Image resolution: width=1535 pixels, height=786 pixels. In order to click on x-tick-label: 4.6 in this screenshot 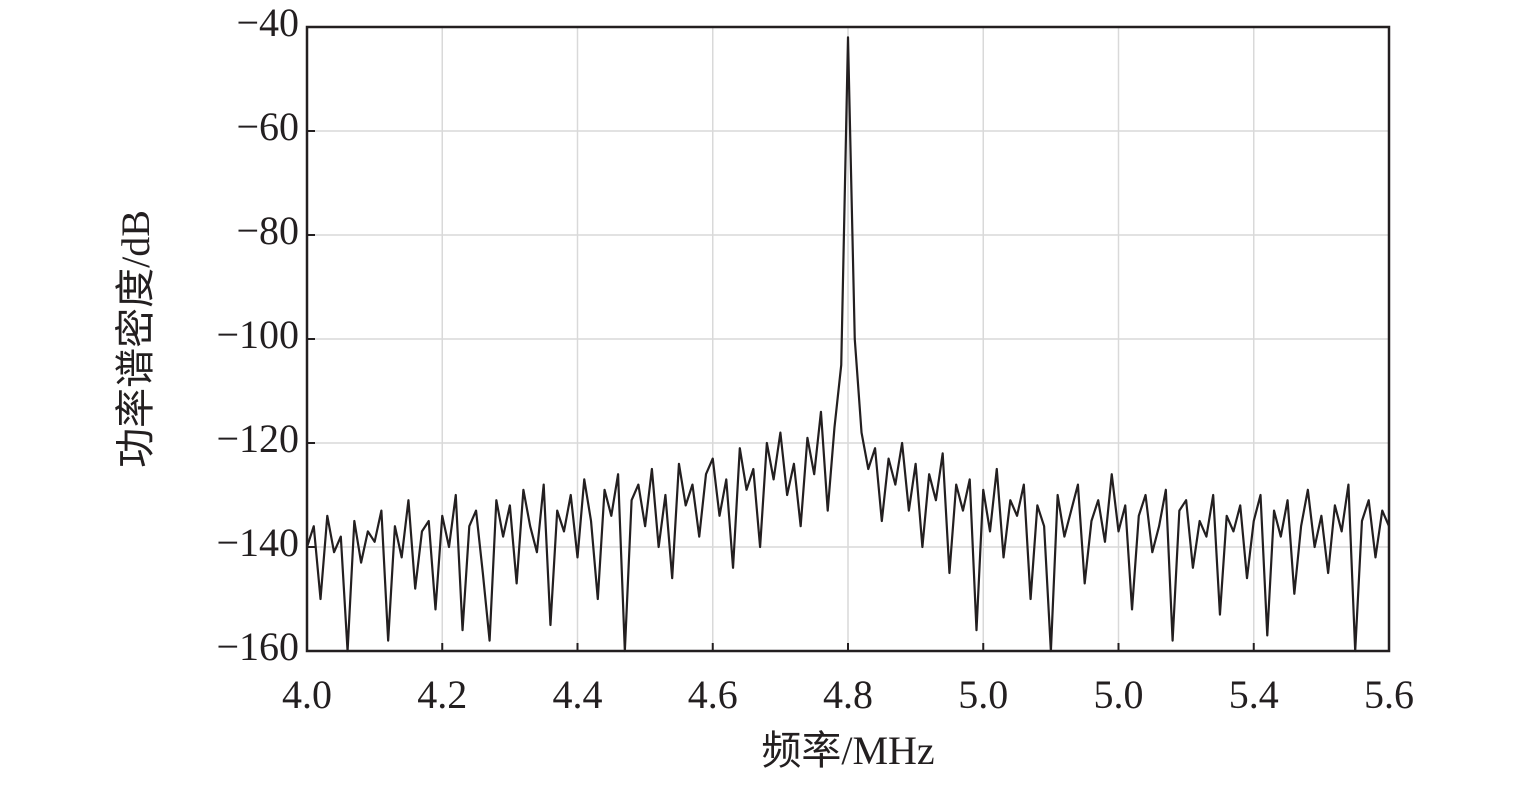, I will do `click(713, 694)`.